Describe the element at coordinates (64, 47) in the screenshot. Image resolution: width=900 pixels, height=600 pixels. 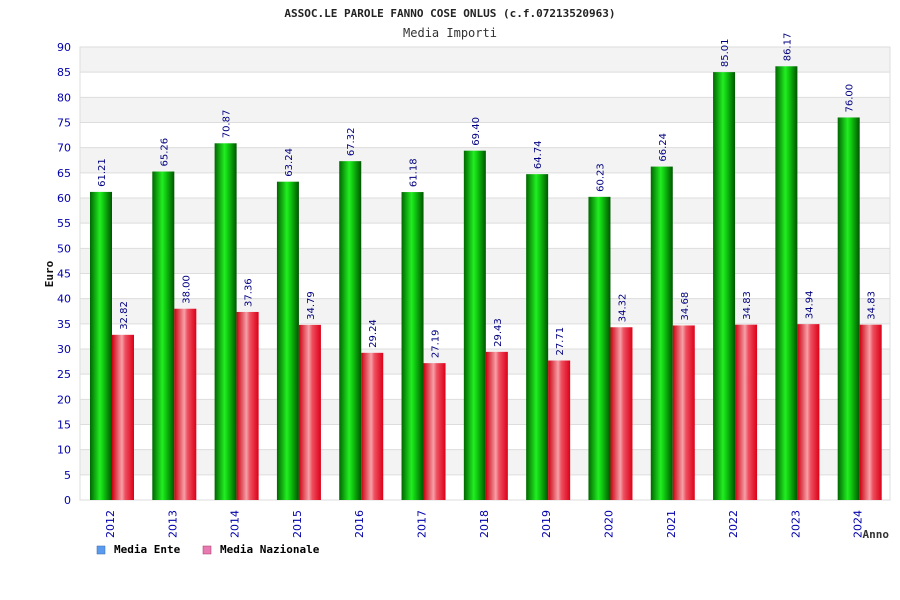
I see `y-tick-label: 90` at that location.